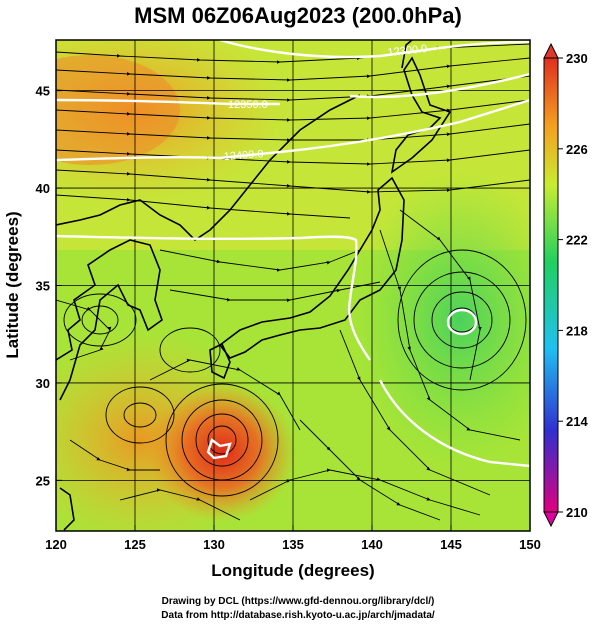 This screenshot has height=625, width=599. Describe the element at coordinates (43, 91) in the screenshot. I see `y-tick-label-45: 45` at that location.